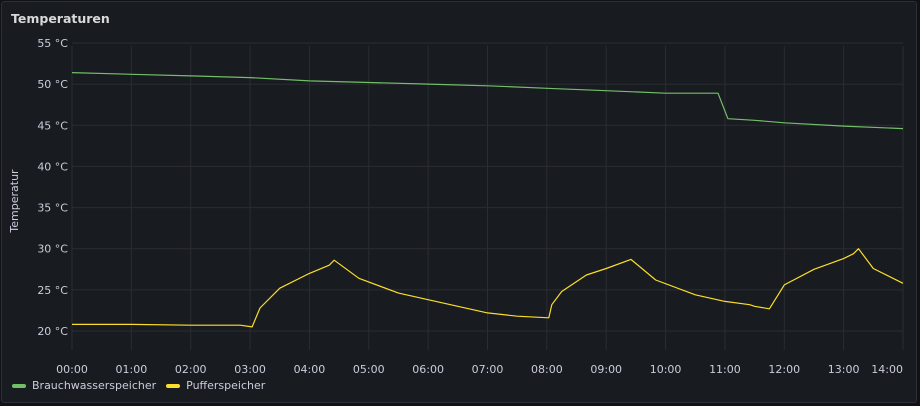 This screenshot has height=406, width=920. What do you see at coordinates (887, 369) in the screenshot?
I see `x-tick-label: 14:00` at bounding box center [887, 369].